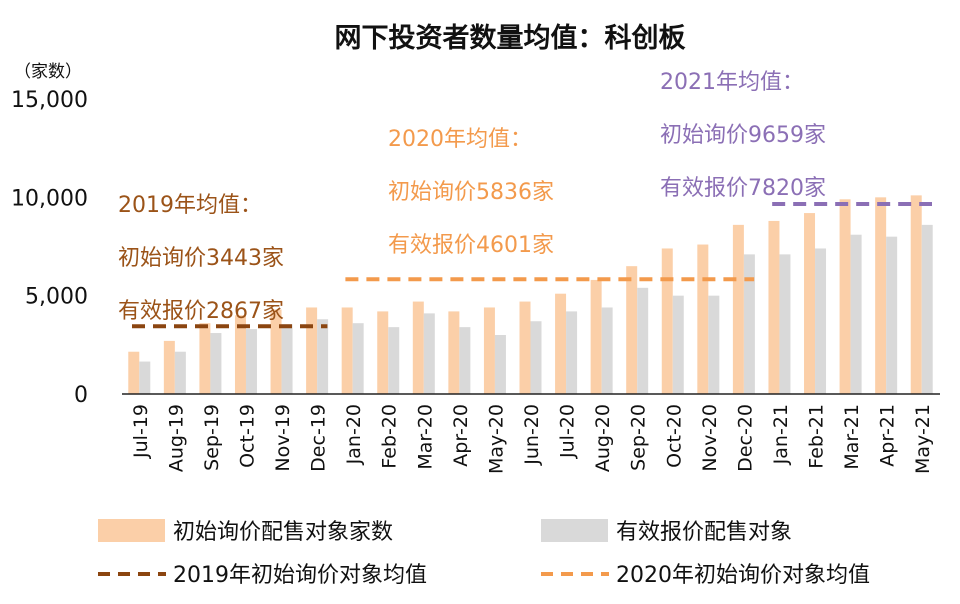  Describe the element at coordinates (49, 100) in the screenshot. I see `y-tick-label: 15,000` at that location.